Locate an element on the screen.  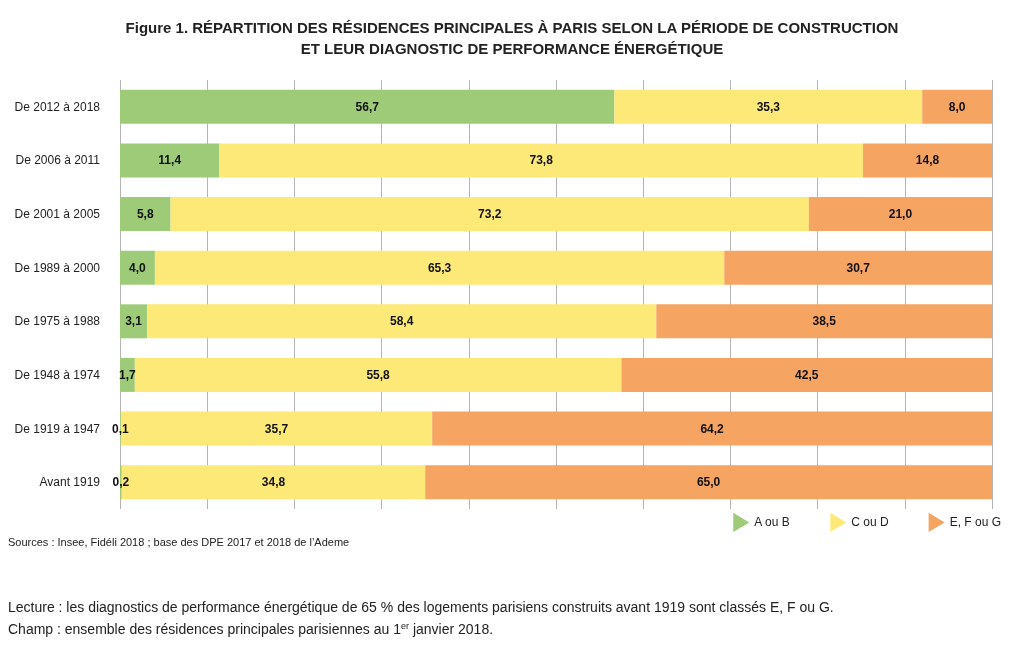
data-label: 58,4 is located at coordinates (401, 321).